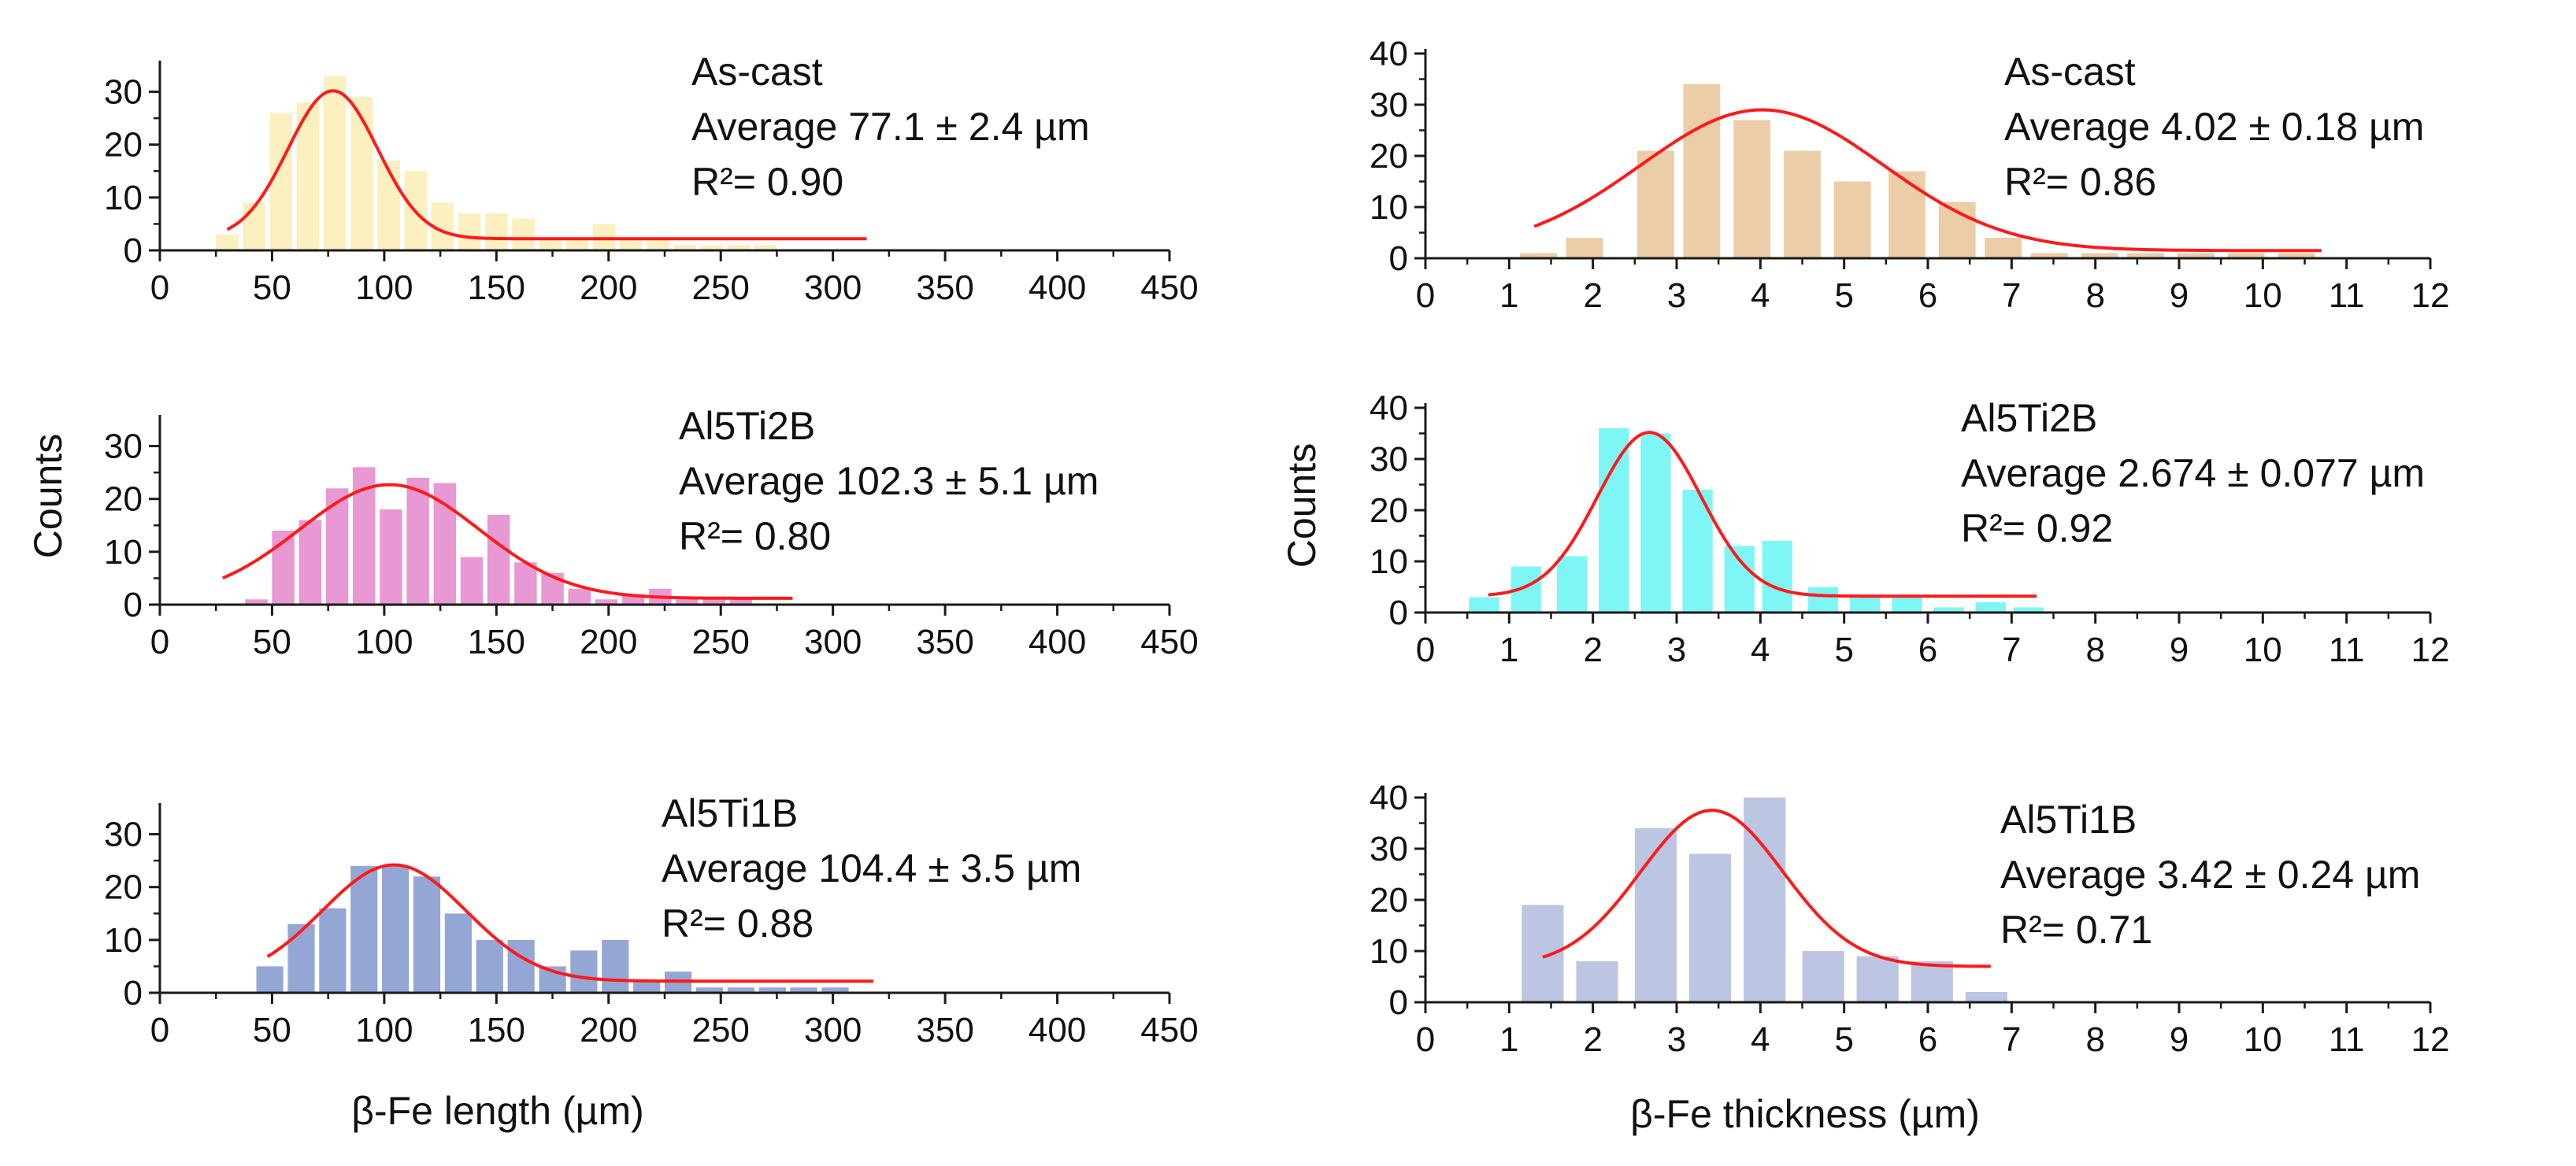  Describe the element at coordinates (2094, 650) in the screenshot. I see `thickness-al5ti2b-x-tick-label: 8` at that location.